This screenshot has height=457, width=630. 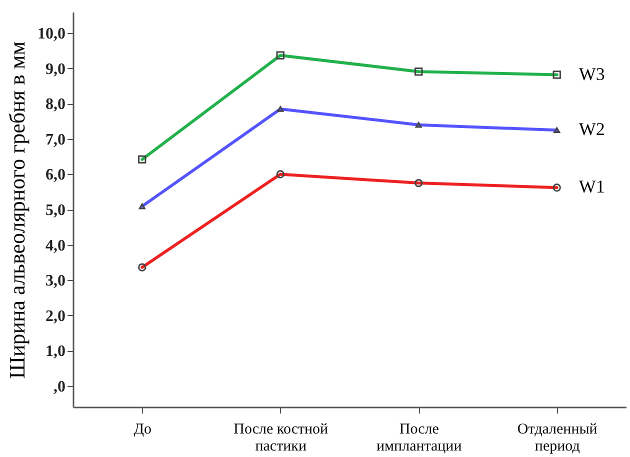 What do you see at coordinates (52, 34) in the screenshot?
I see `y-tick-label: 10,0` at bounding box center [52, 34].